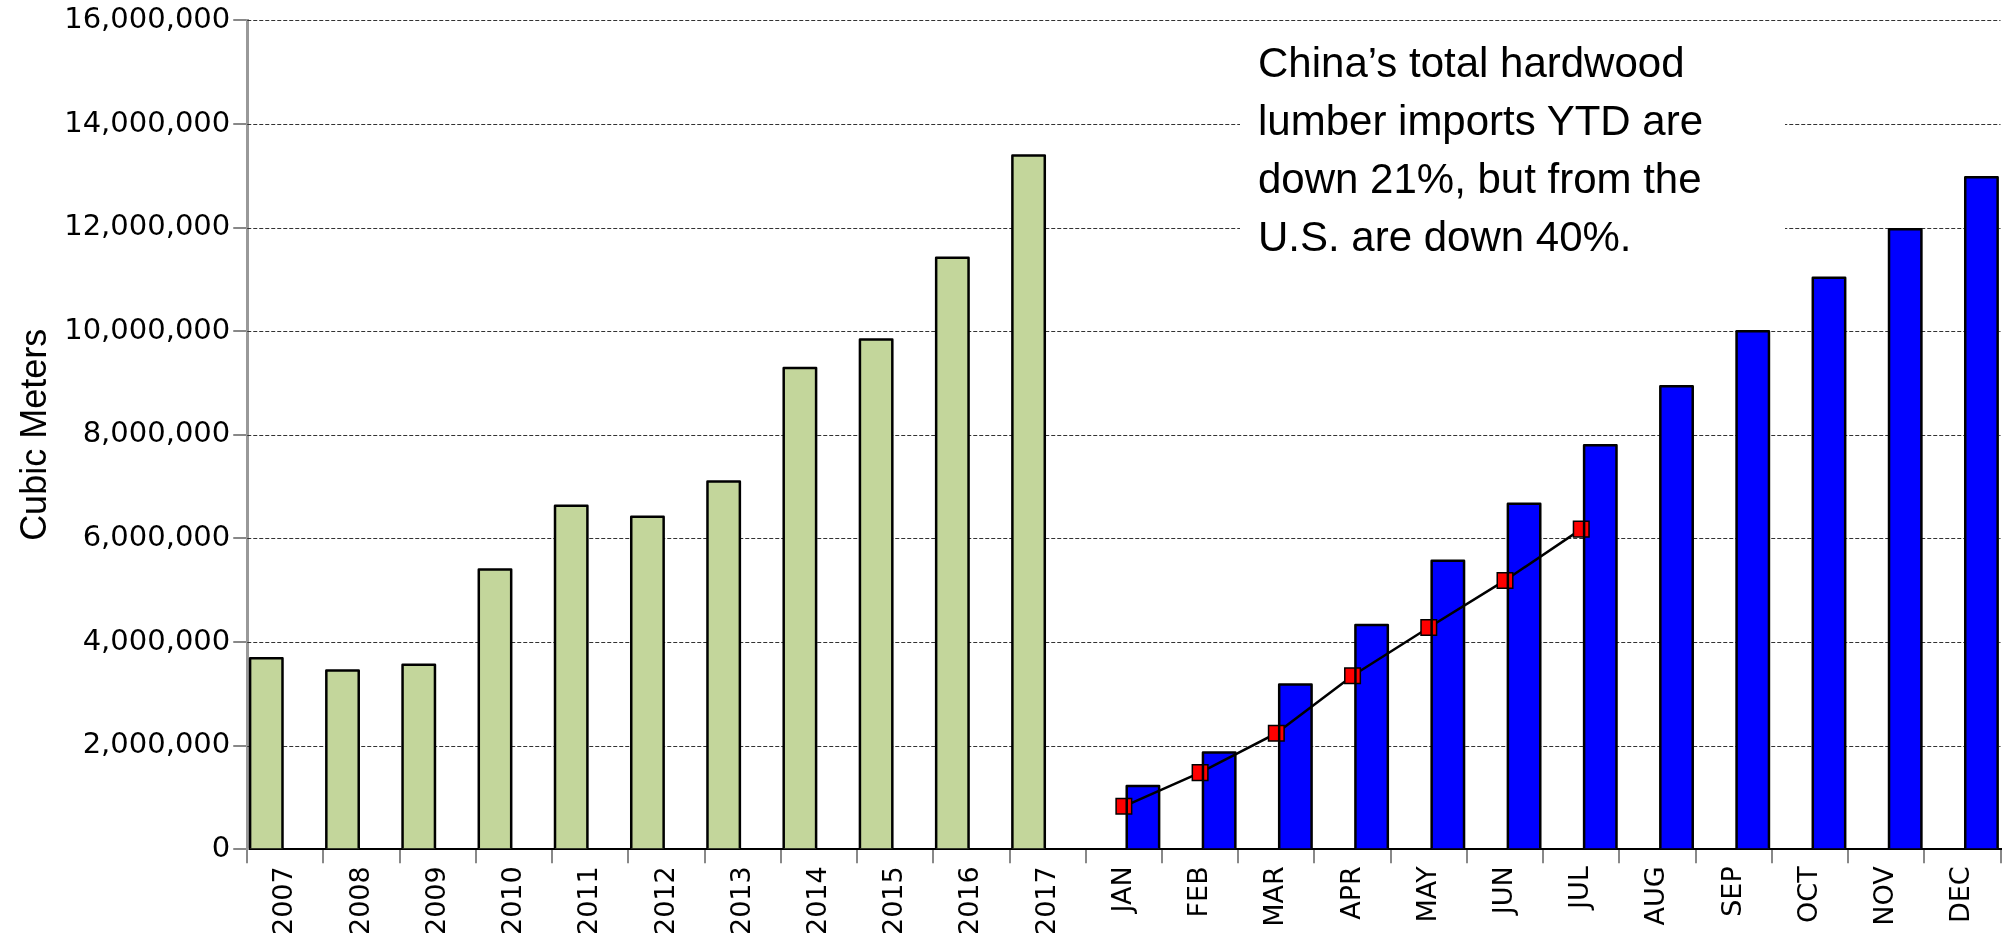  I want to click on x-tick-label: JUN, so click(1503, 891).